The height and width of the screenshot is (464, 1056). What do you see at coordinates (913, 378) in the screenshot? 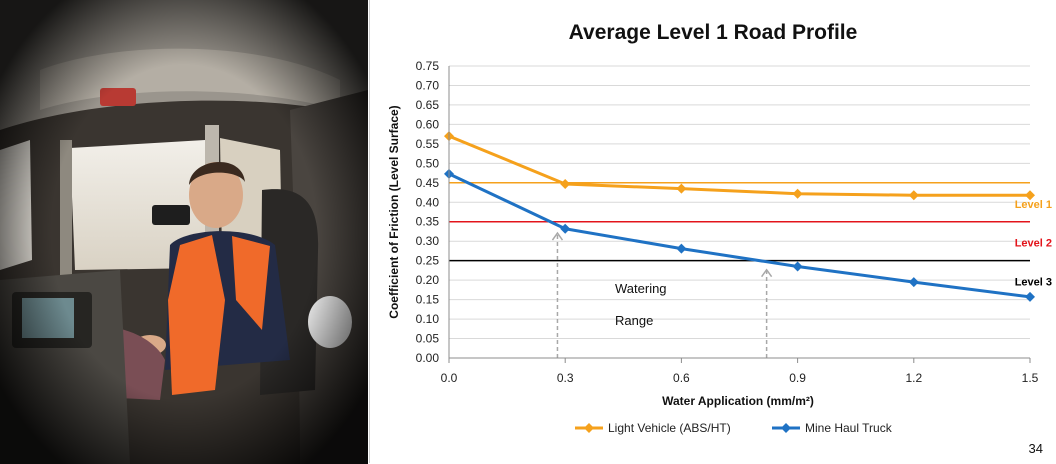
I see `x-tick-label: 1.2` at bounding box center [913, 378].